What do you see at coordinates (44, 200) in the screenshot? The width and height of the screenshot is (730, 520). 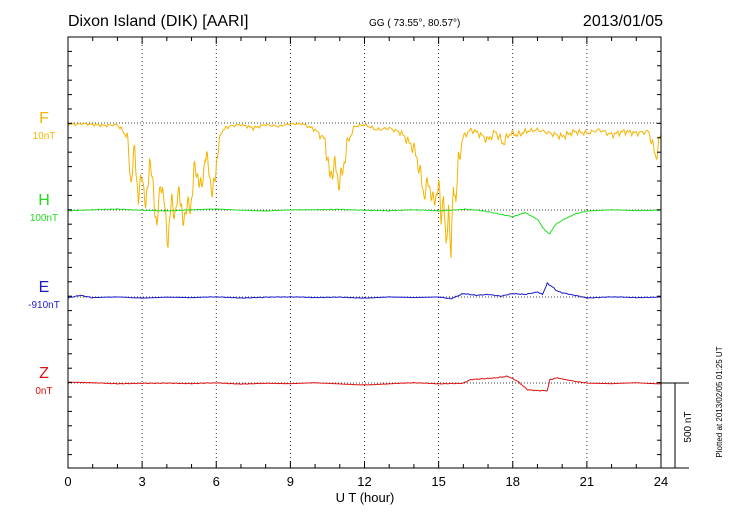 I see `series-name-H: H` at bounding box center [44, 200].